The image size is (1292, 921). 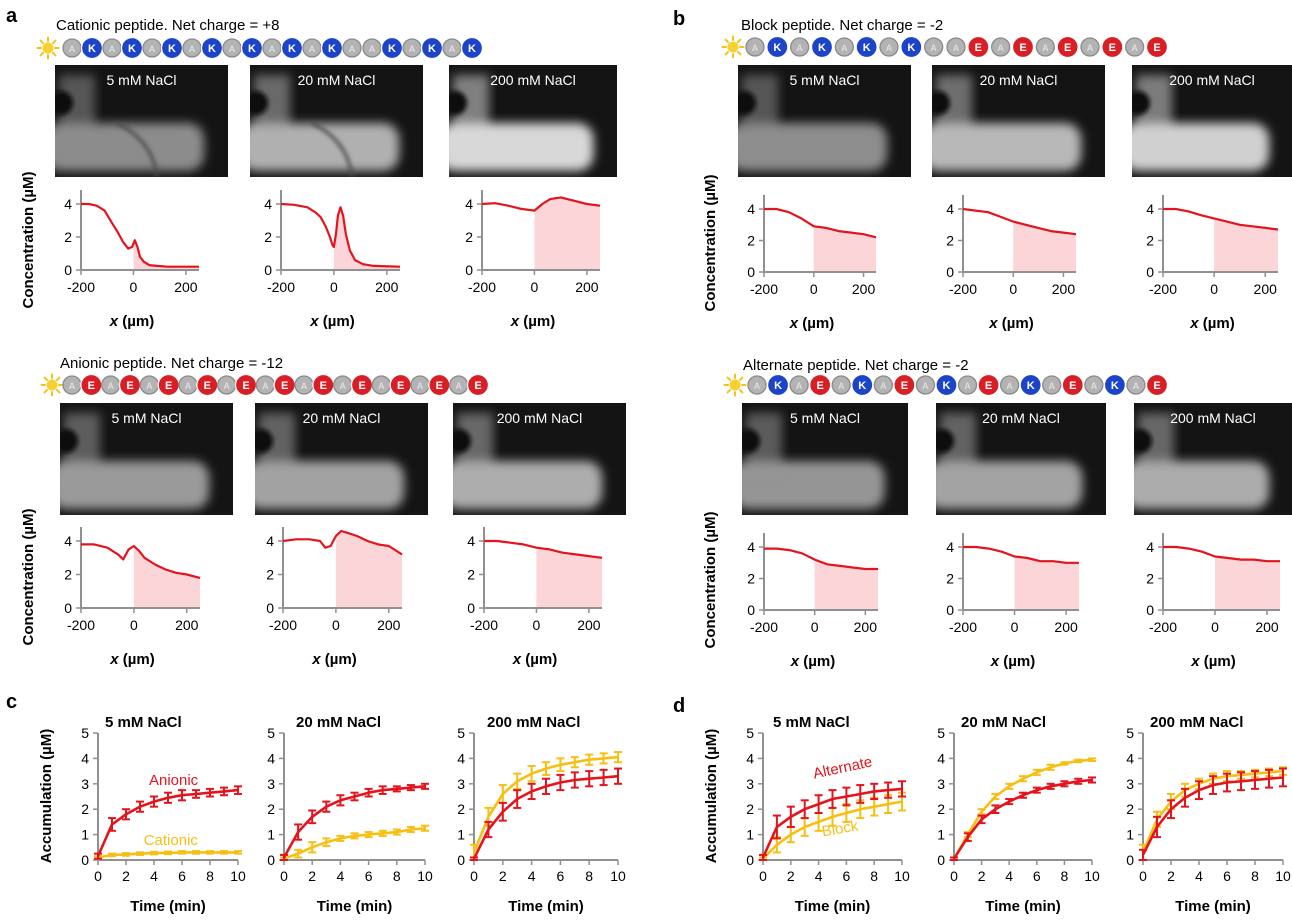 I want to click on y-axis-label: Accumulation (µM), so click(x=711, y=796).